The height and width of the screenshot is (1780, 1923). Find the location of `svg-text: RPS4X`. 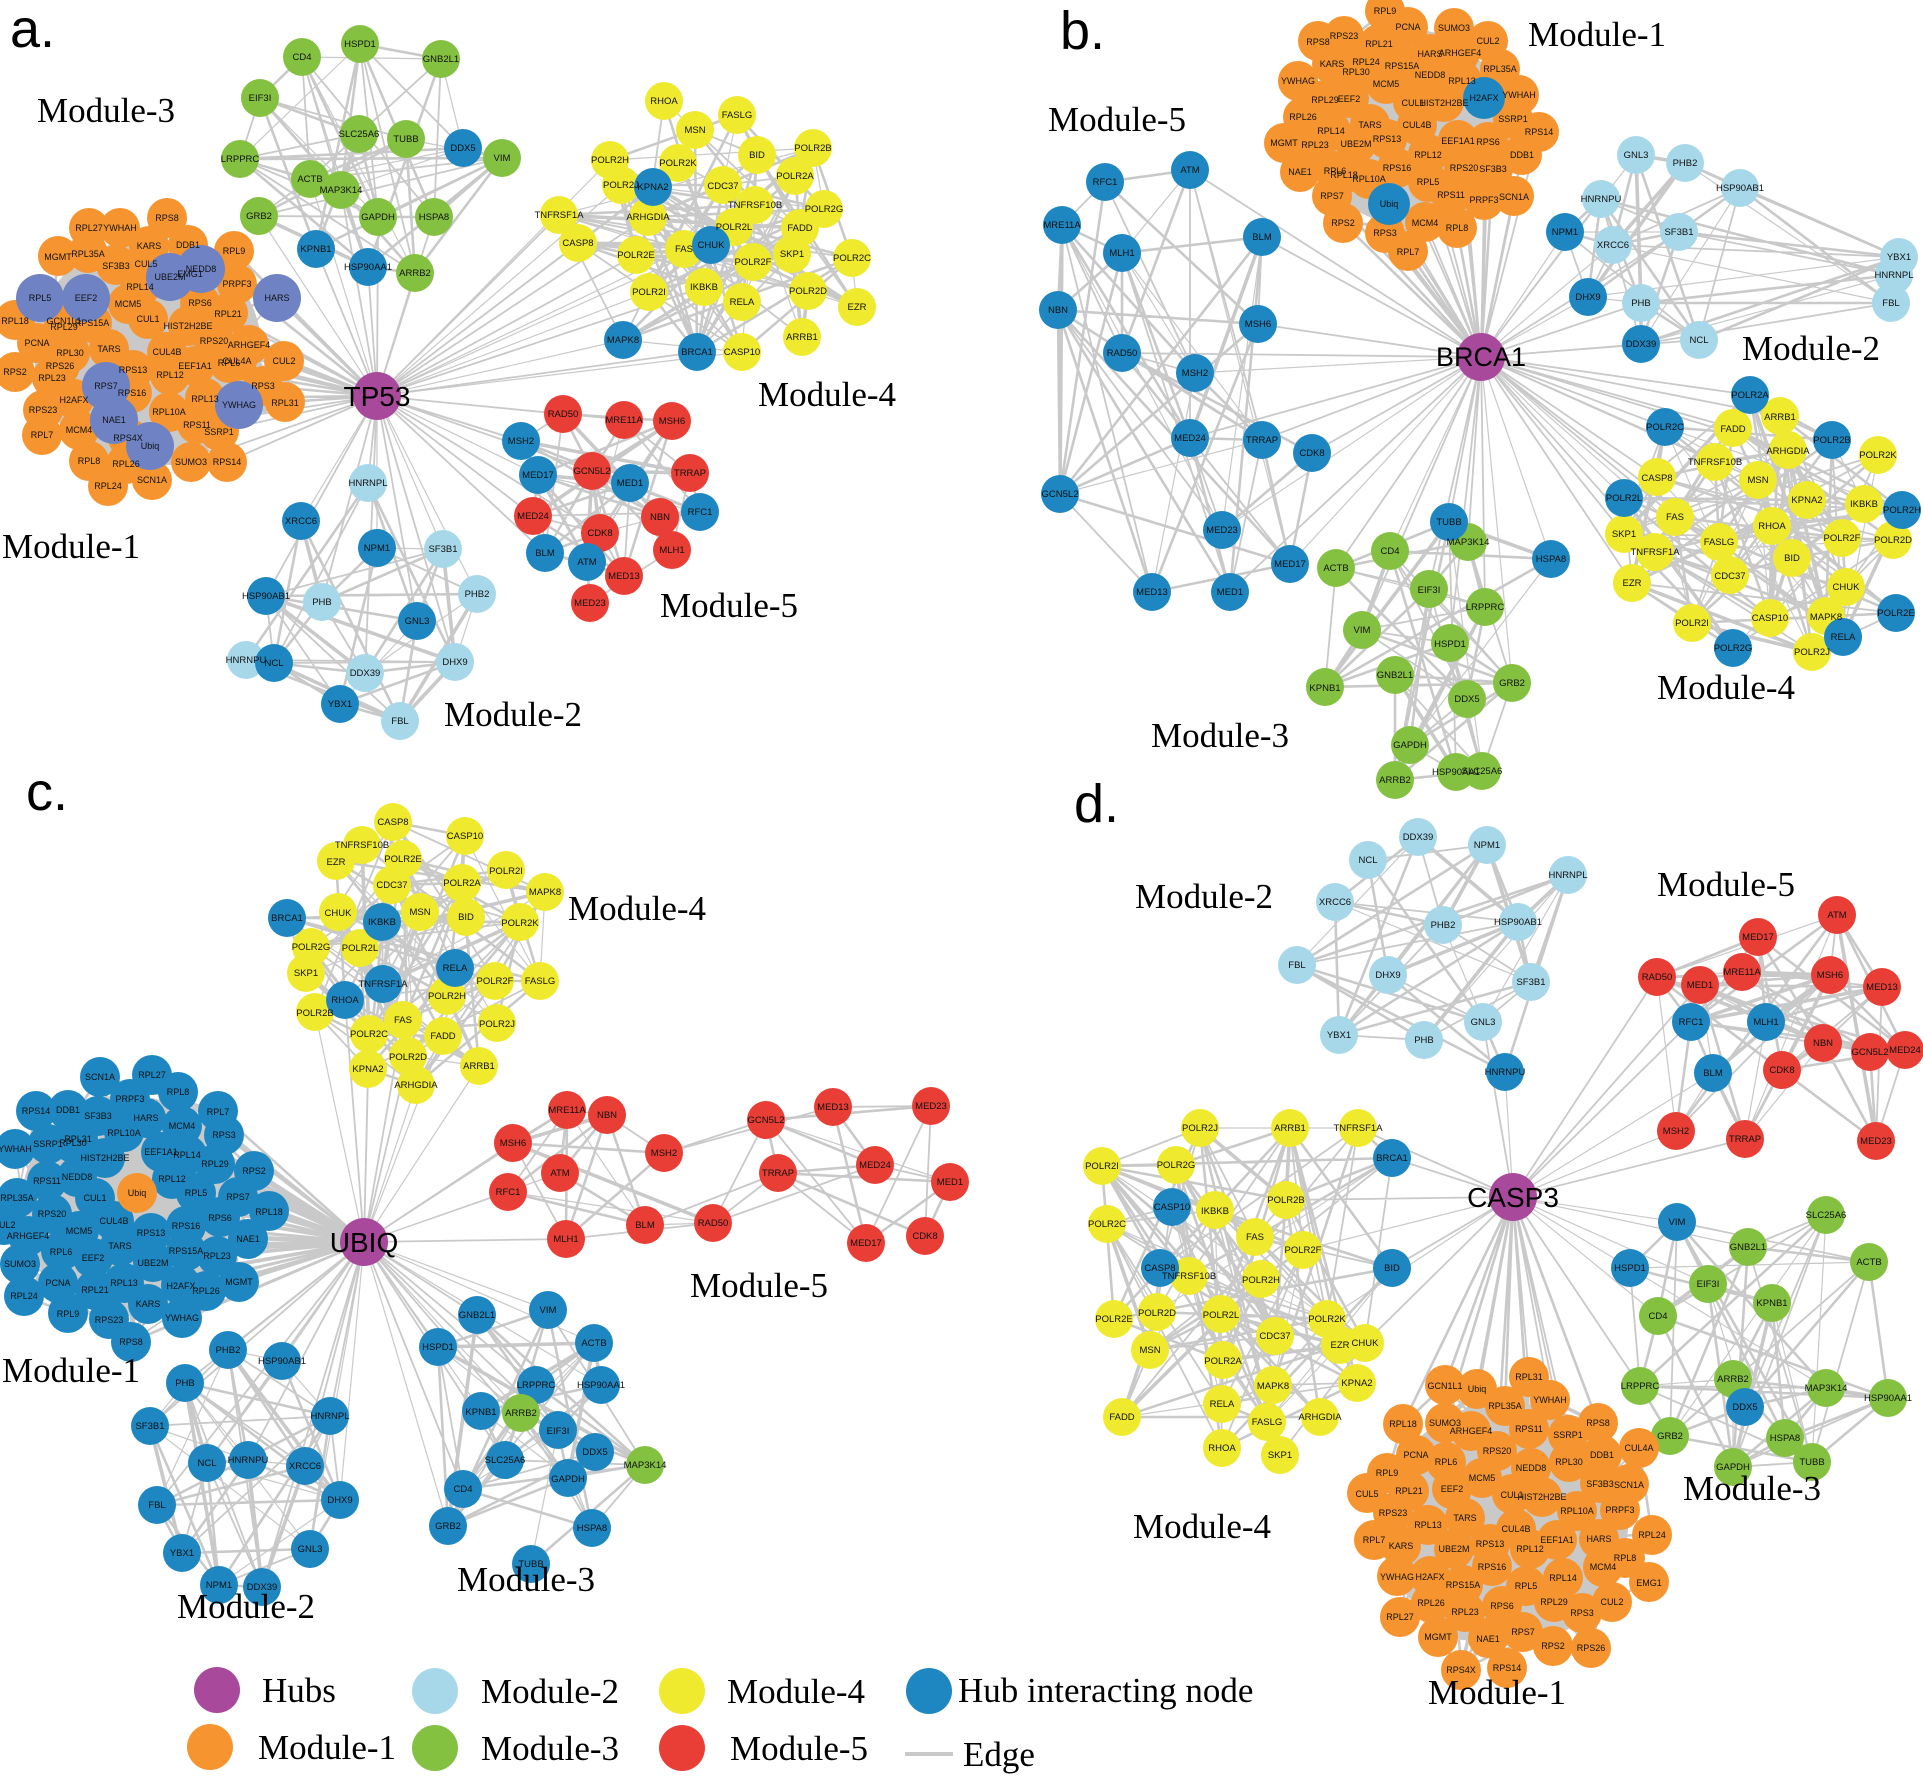

svg-text: RPS4X is located at coordinates (128, 438).